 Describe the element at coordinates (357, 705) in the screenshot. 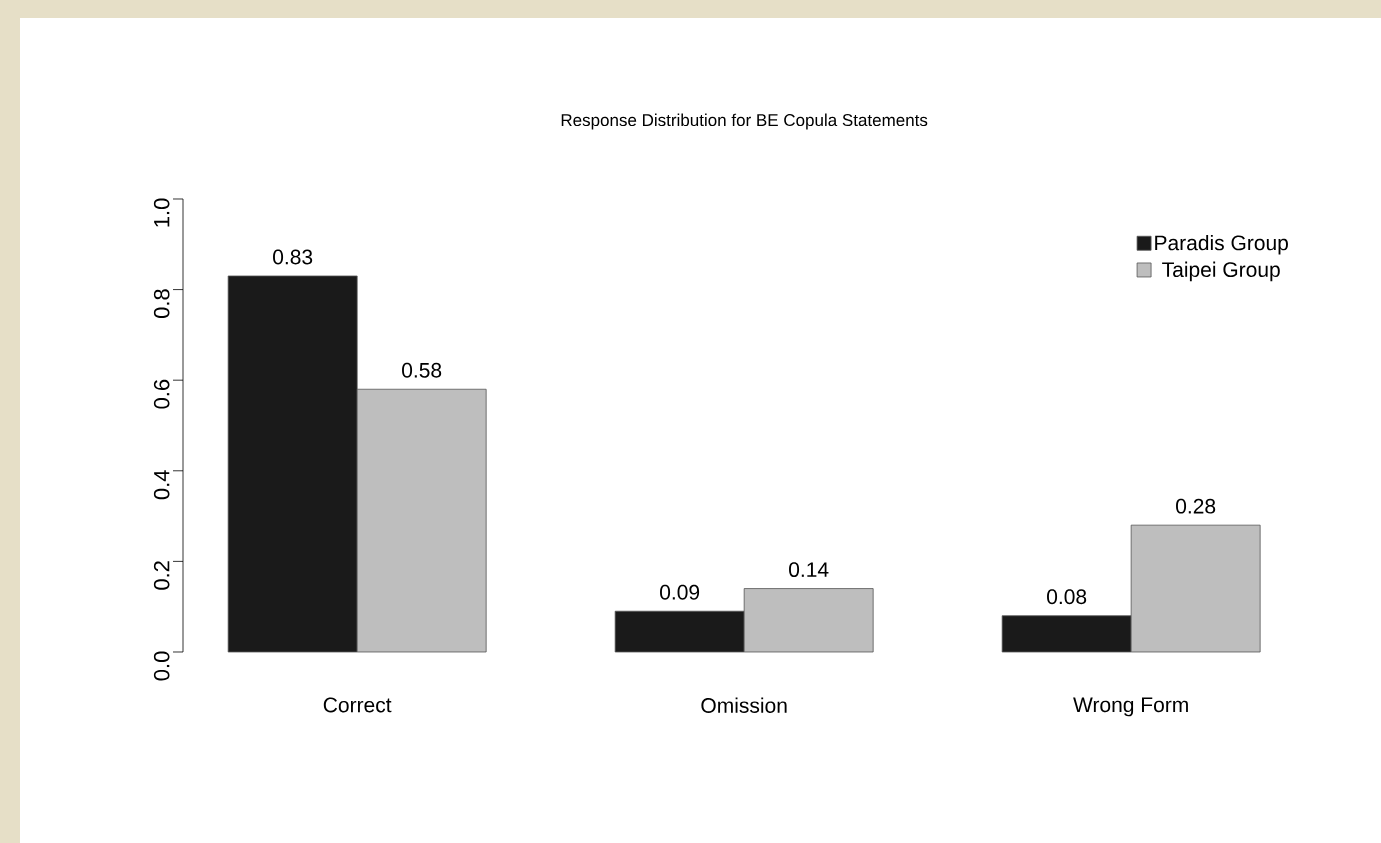

I see `x-tick-label: Correct` at that location.